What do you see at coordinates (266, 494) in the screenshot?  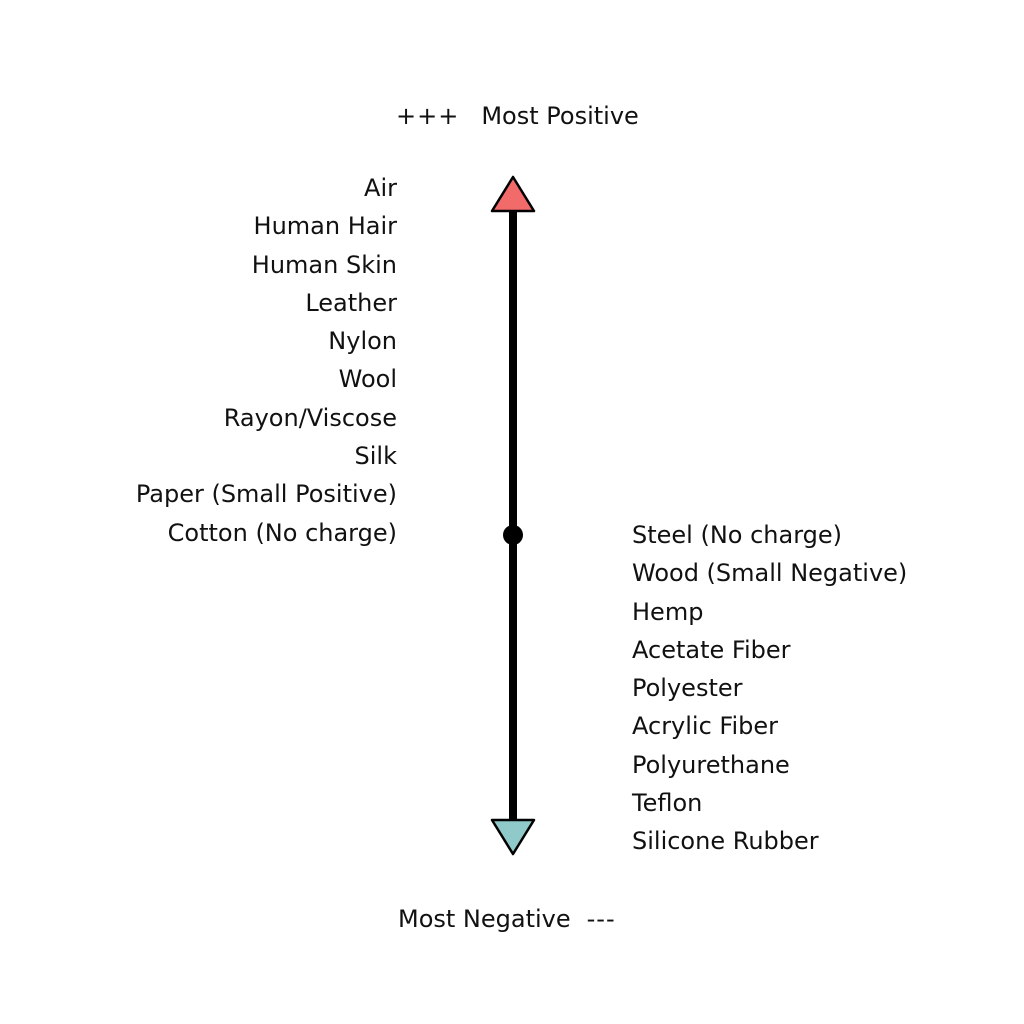 I see `positive-item: Paper (Small Positive)` at bounding box center [266, 494].